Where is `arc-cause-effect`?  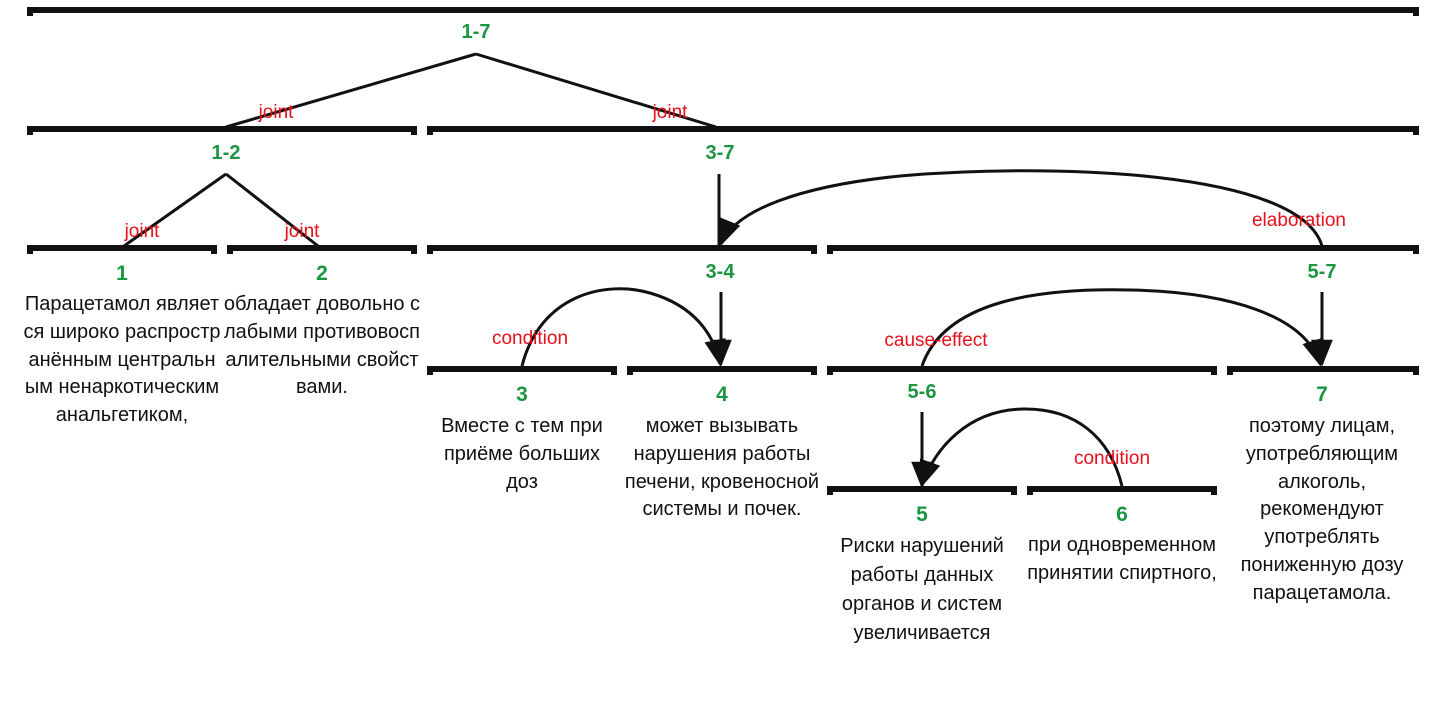
arc-cause-effect is located at coordinates (1122, 327).